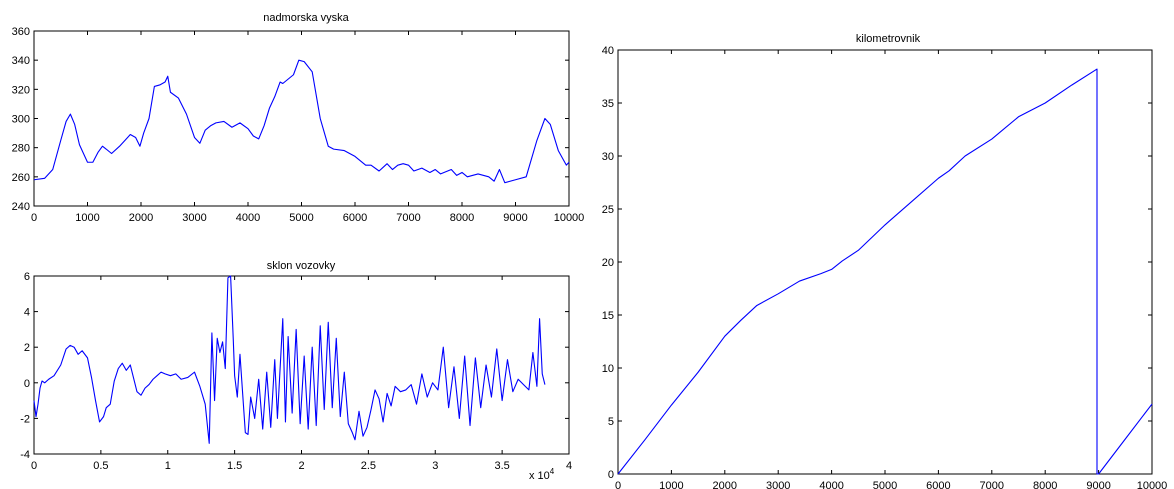 This screenshot has height=489, width=1174. I want to click on y-tick-label: -4, so click(25, 455).